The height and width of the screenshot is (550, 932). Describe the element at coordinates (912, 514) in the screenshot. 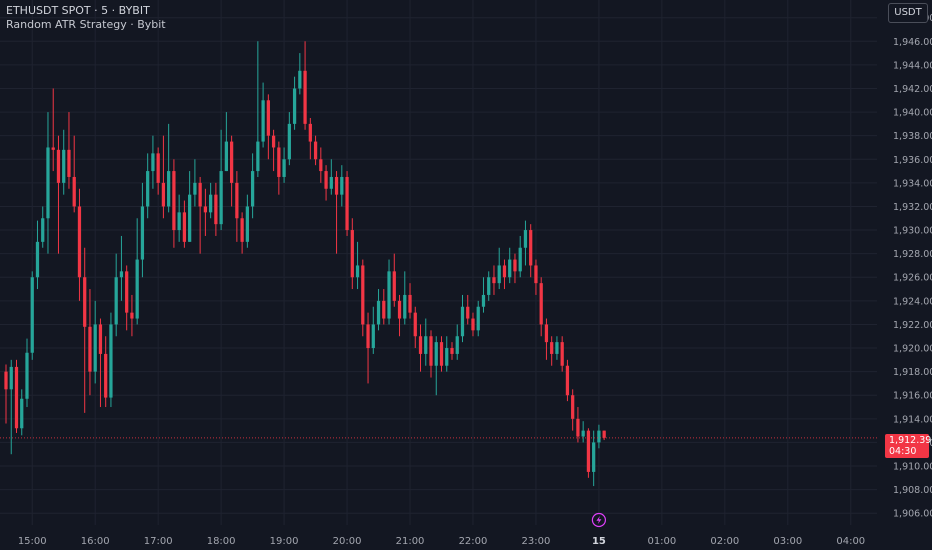

I see `price-tick-label: 1,906.00` at that location.